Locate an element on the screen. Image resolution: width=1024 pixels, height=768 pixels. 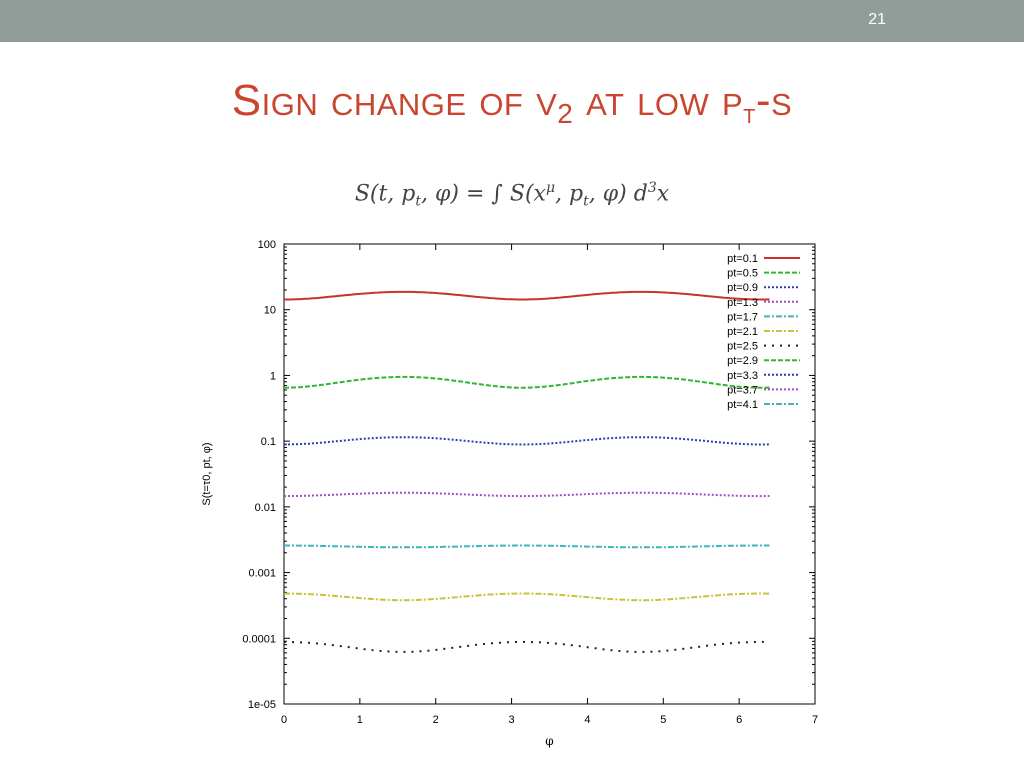
x-tick-label: 2 is located at coordinates (436, 720).